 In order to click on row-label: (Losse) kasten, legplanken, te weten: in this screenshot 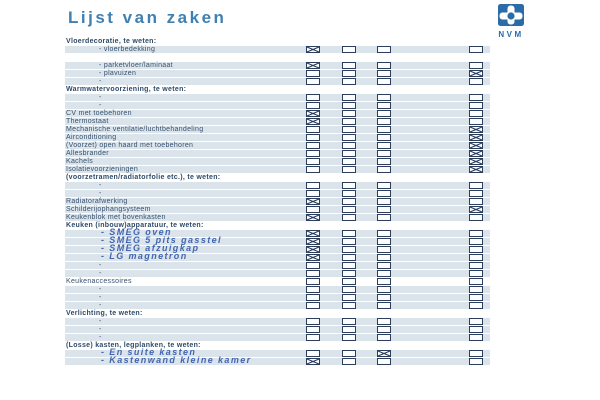, I will do `click(133, 345)`.